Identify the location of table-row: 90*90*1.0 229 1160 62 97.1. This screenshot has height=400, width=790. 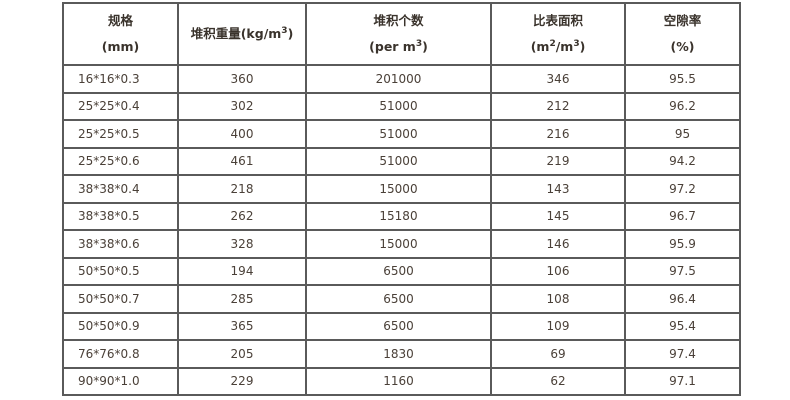
(401, 381).